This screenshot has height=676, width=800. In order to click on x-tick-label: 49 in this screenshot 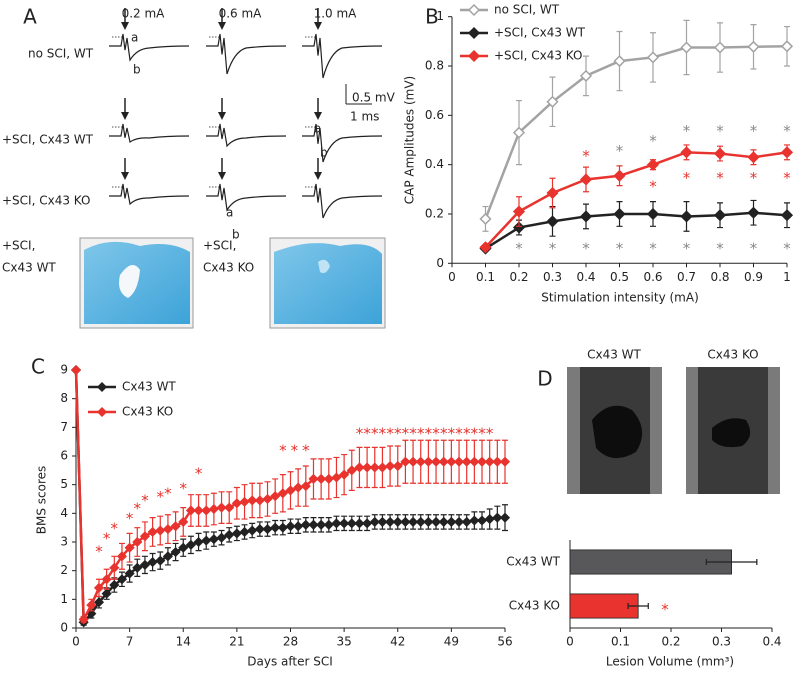, I will do `click(451, 642)`.